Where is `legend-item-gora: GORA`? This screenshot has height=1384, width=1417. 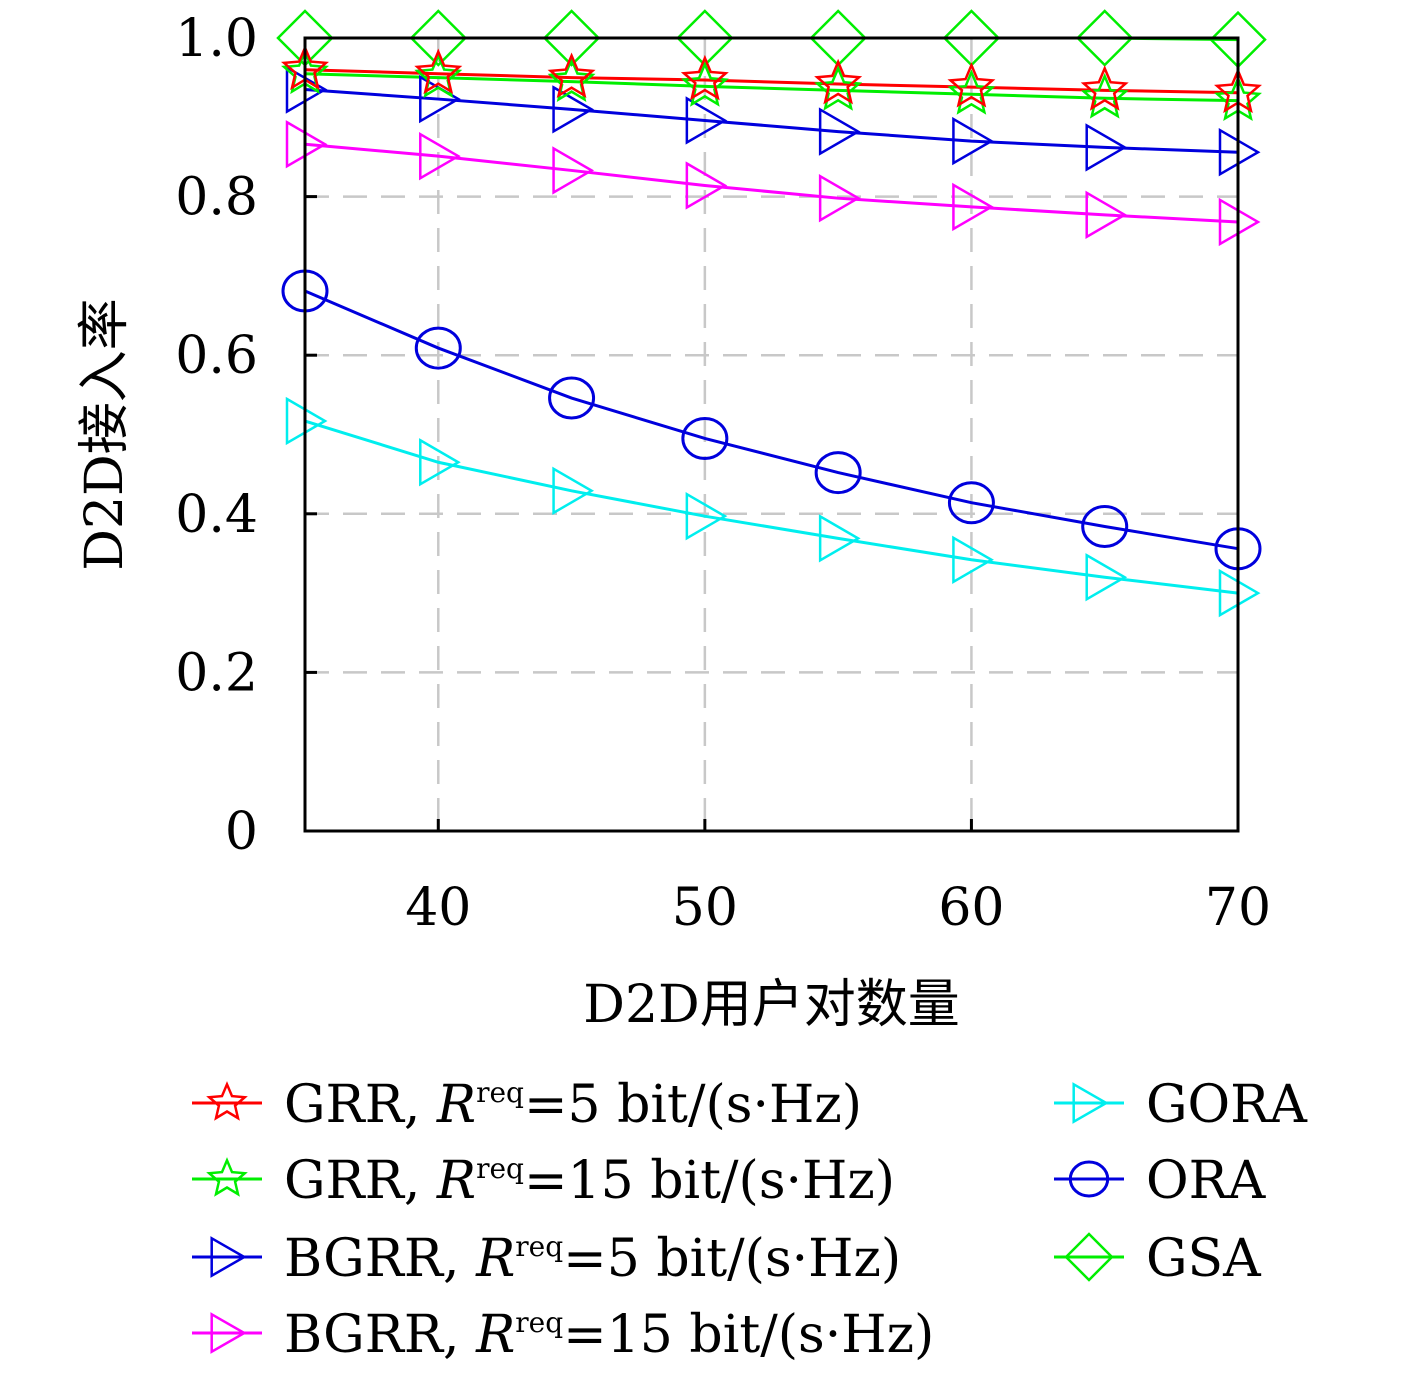 legend-item-gora: GORA is located at coordinates (1181, 1105).